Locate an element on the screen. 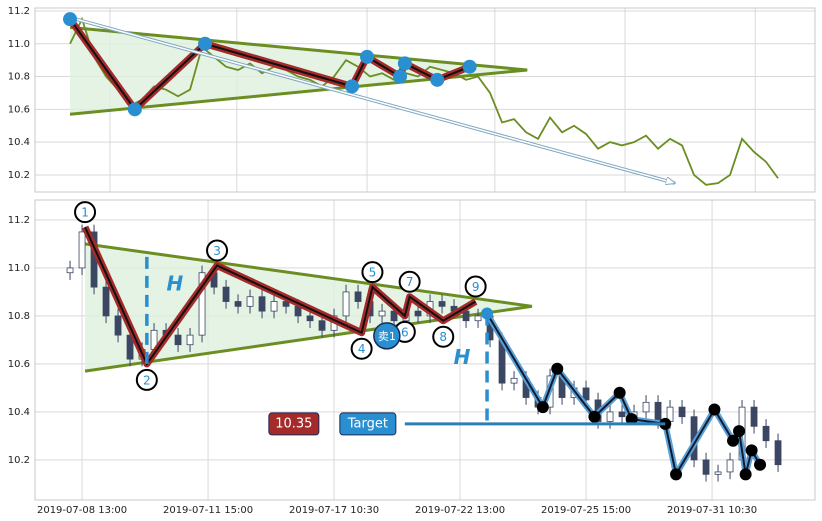  pivot-label: 8 is located at coordinates (443, 337).